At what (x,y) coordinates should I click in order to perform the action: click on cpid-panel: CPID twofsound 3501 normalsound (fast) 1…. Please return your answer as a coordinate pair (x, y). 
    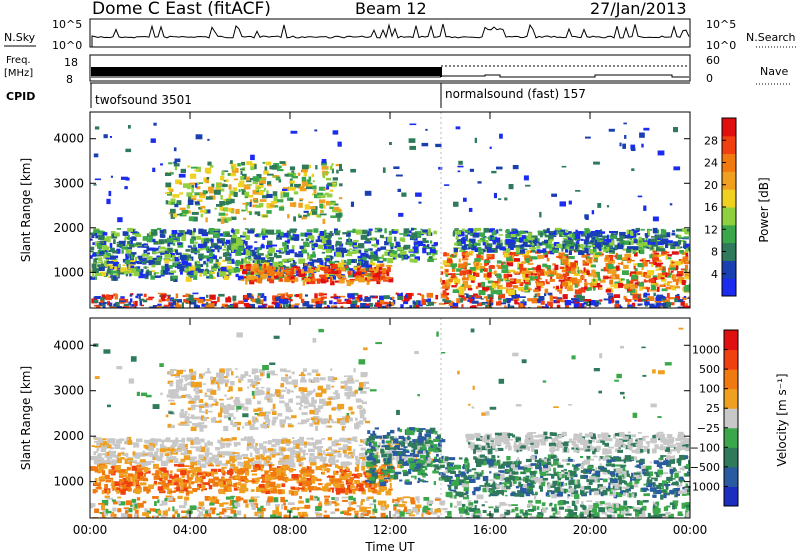
    Looking at the image, I should click on (348, 95).